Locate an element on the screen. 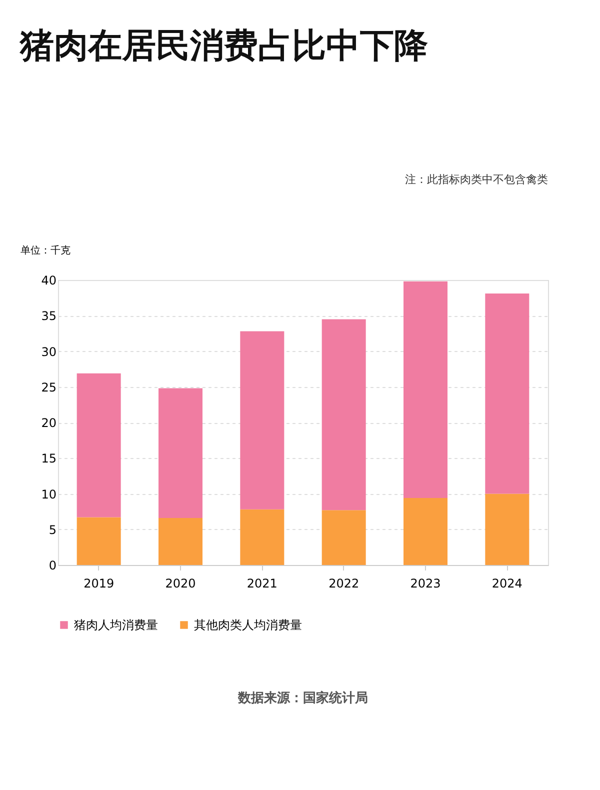 The width and height of the screenshot is (600, 790). x-tick-label: 2019 is located at coordinates (99, 583).